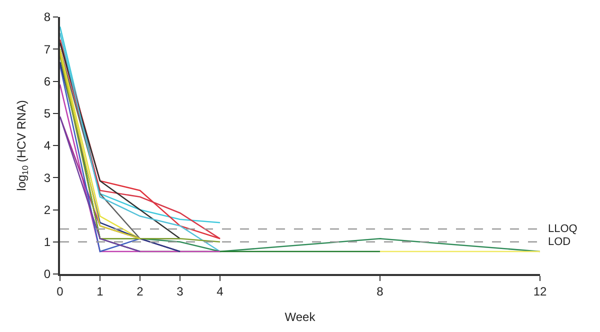 The height and width of the screenshot is (332, 600). Describe the element at coordinates (380, 291) in the screenshot. I see `x-tick-label: 8` at that location.